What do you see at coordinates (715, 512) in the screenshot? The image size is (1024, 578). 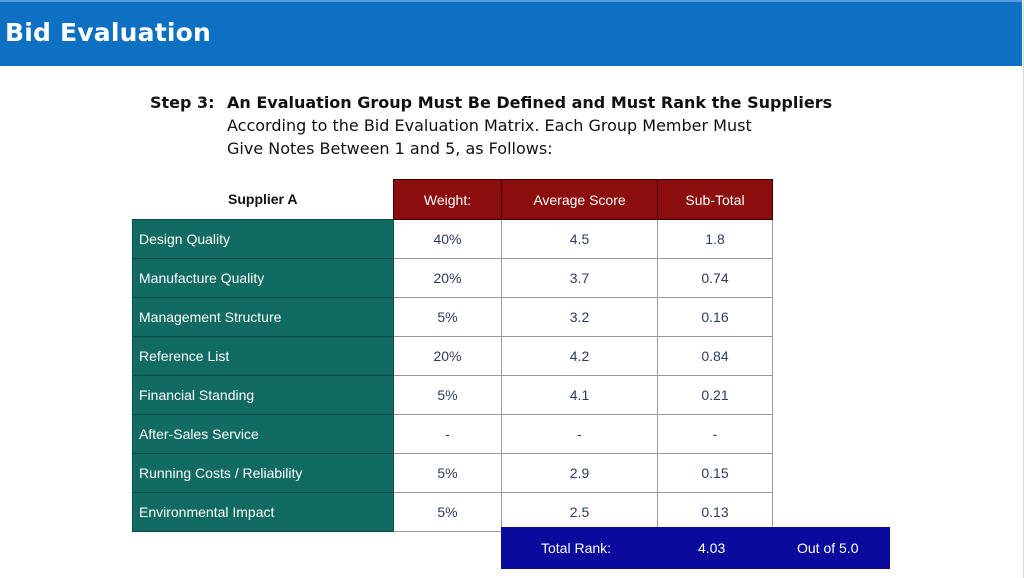 I see `sub-total-cell: 0.13` at bounding box center [715, 512].